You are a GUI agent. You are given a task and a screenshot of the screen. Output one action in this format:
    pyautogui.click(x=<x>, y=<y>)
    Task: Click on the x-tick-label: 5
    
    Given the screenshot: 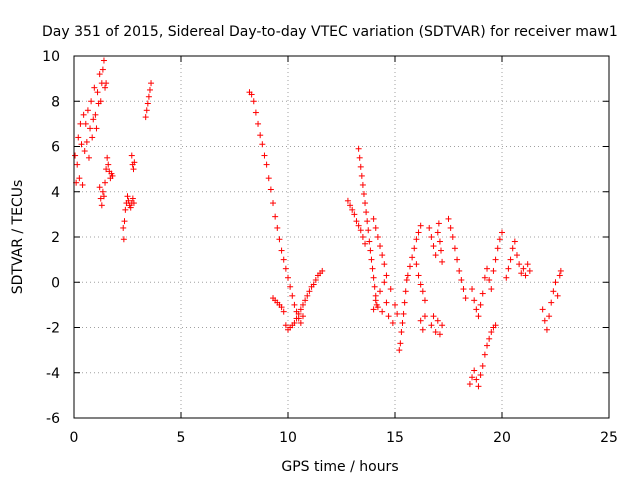 What is the action you would take?
    pyautogui.click(x=181, y=438)
    